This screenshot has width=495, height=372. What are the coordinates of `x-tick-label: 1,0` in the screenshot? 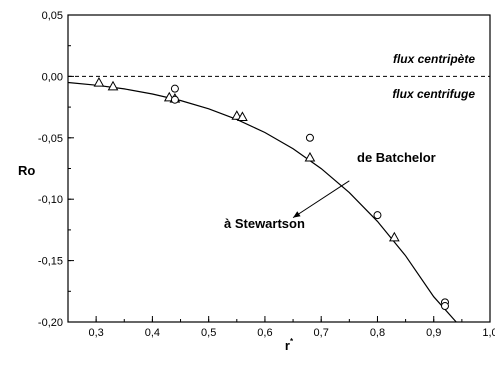 It's located at (488, 333).